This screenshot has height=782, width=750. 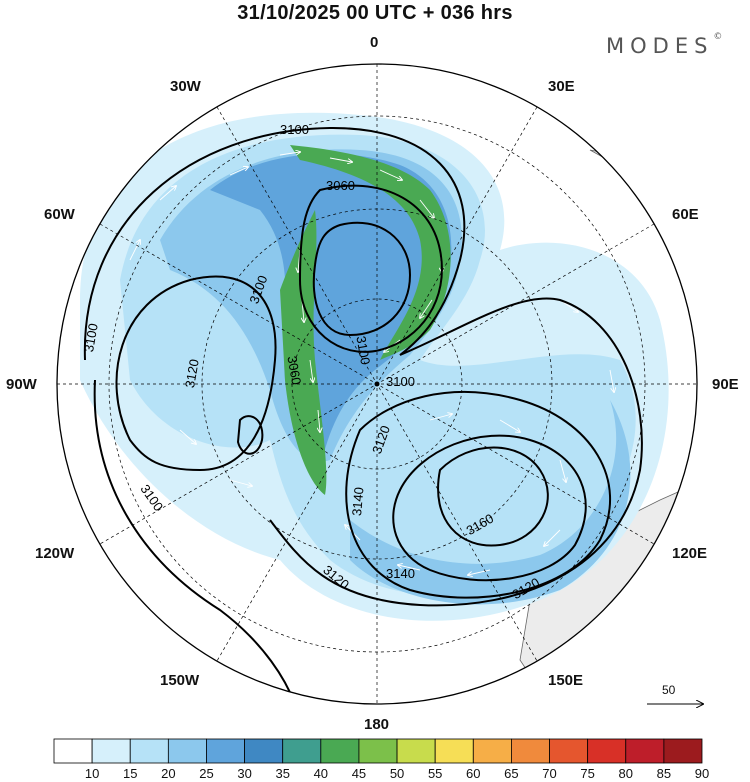 What do you see at coordinates (92, 773) in the screenshot?
I see `colorbar-tick-label: 10` at bounding box center [92, 773].